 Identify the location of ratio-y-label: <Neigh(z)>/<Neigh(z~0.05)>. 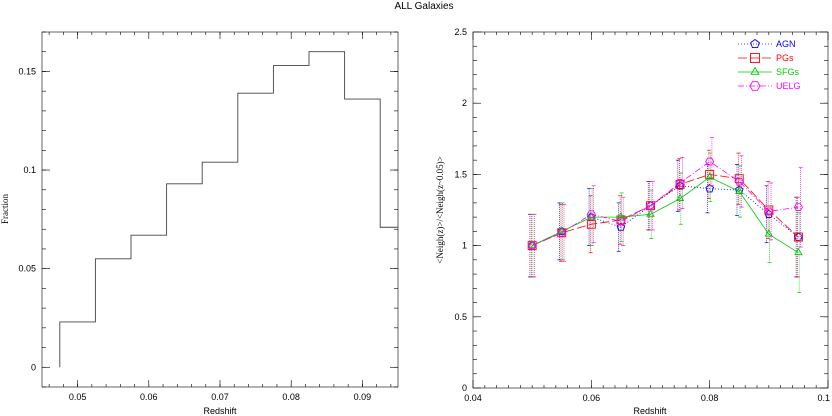
(440, 209).